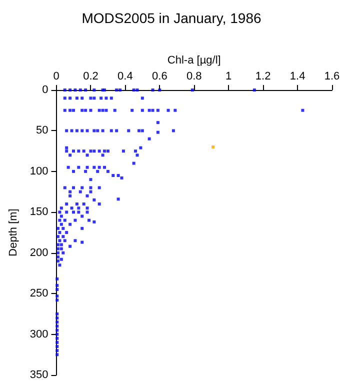 Image resolution: width=343 pixels, height=384 pixels. I want to click on y-axis-title: Depth [m], so click(14, 232).